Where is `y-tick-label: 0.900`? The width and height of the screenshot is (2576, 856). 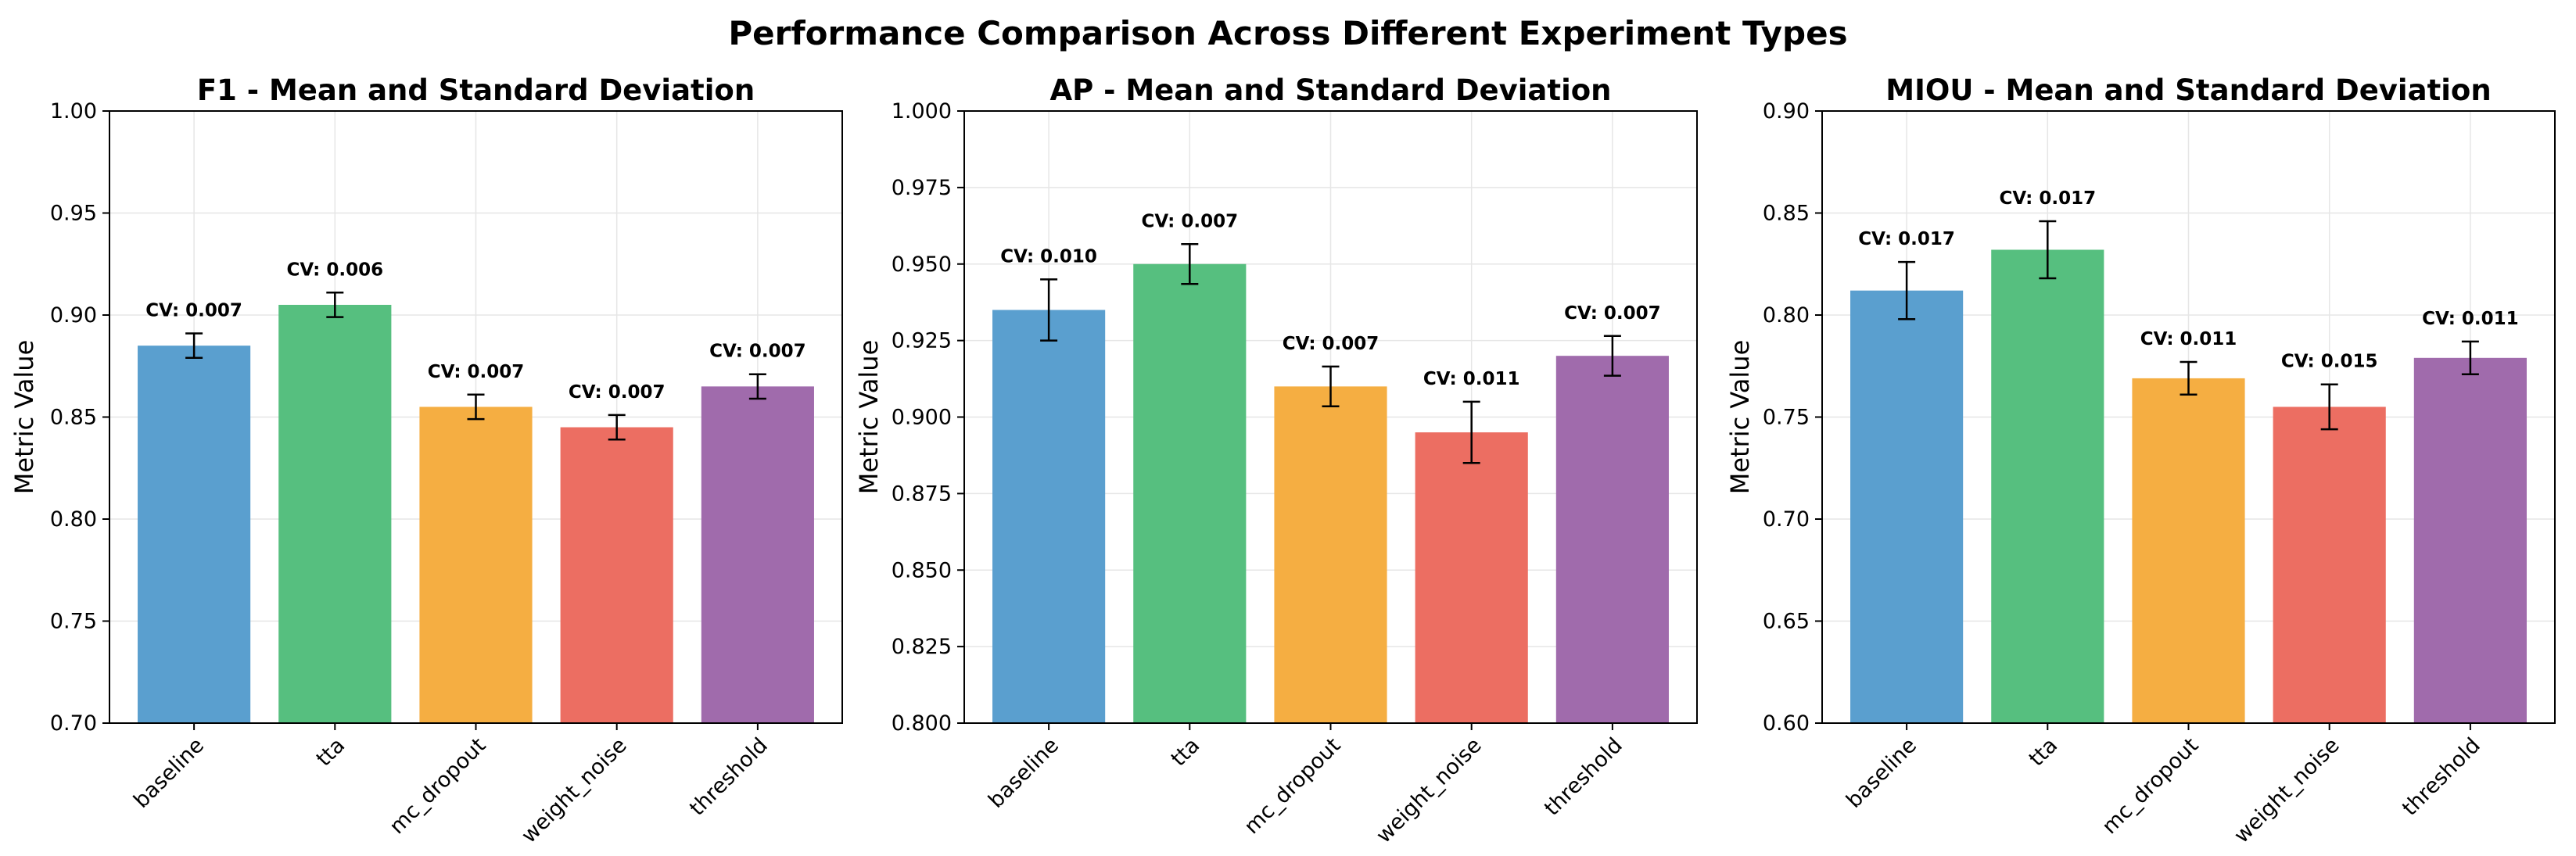
y-tick-label: 0.900 is located at coordinates (922, 418).